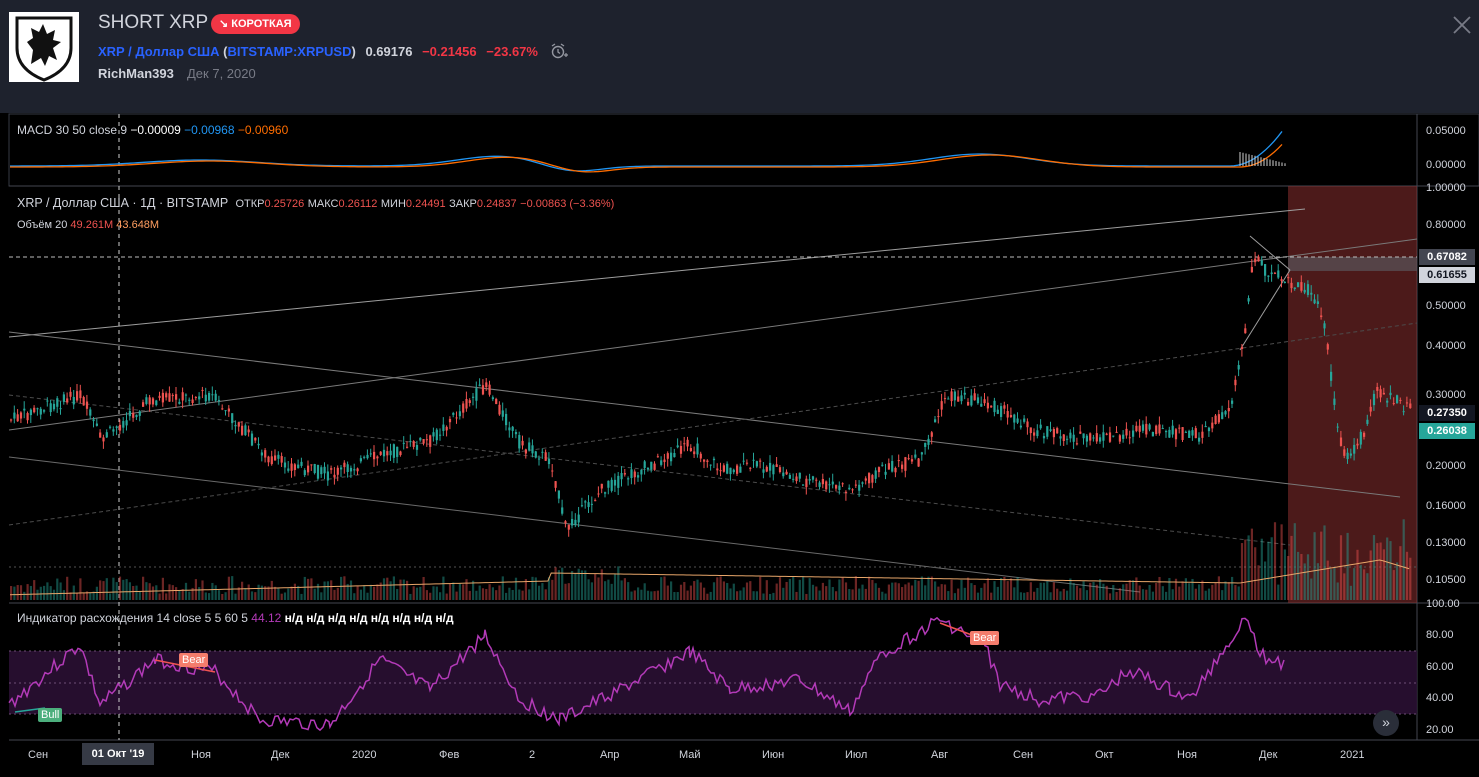 This screenshot has height=777, width=1479. I want to click on author-name: RichMan393, so click(136, 73).